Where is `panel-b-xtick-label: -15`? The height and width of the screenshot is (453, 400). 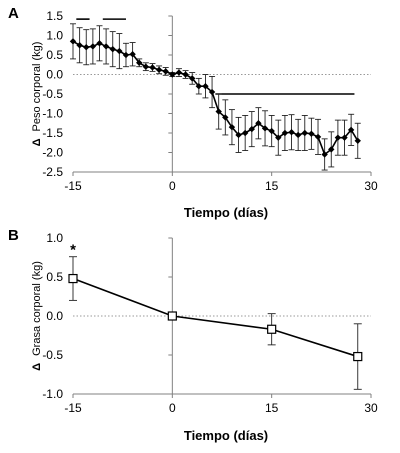 panel-b-xtick-label: -15 is located at coordinates (73, 408).